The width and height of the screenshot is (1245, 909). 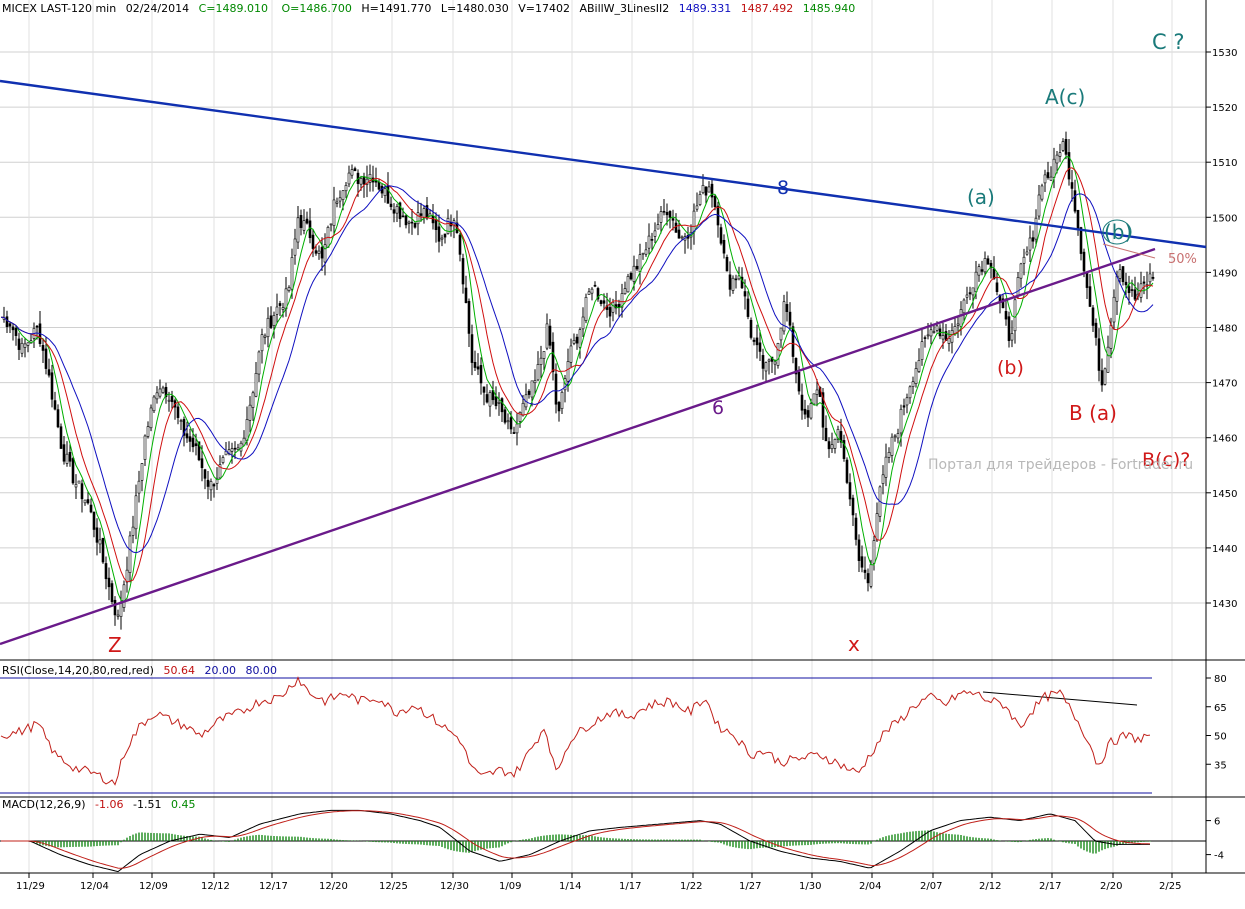 What do you see at coordinates (750, 886) in the screenshot?
I see `date-tick-label: 1/27` at bounding box center [750, 886].